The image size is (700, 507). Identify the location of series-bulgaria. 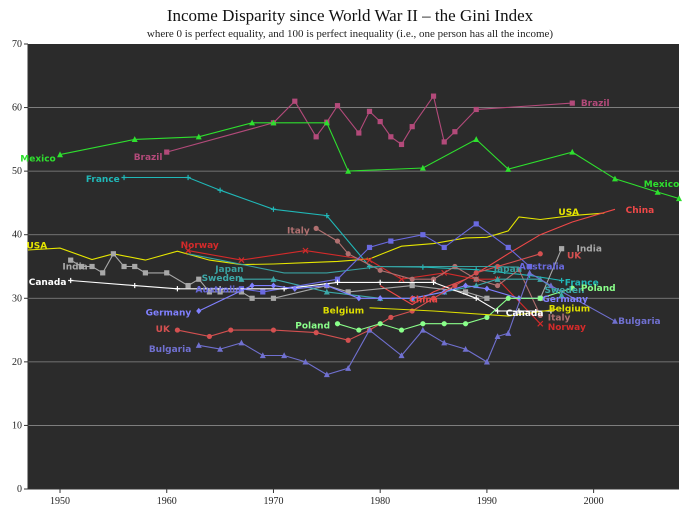
(406, 323).